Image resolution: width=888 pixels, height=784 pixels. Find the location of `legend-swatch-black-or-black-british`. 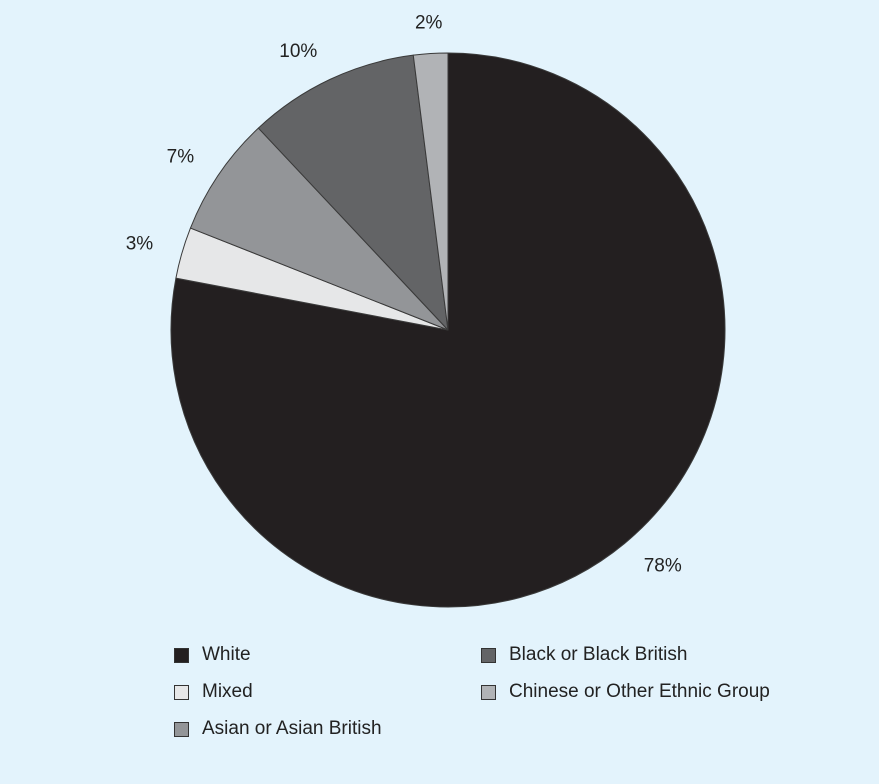

legend-swatch-black-or-black-british is located at coordinates (488, 655).